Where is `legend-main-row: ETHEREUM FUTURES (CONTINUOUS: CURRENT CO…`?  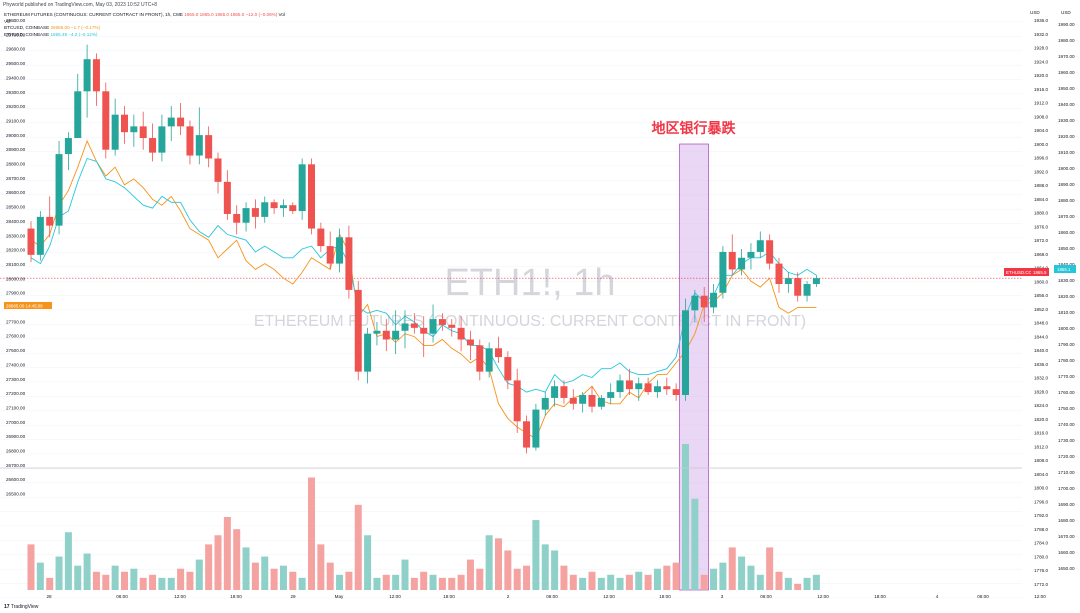 legend-main-row: ETHEREUM FUTURES (CONTINUOUS: CURRENT CO… is located at coordinates (144, 15).